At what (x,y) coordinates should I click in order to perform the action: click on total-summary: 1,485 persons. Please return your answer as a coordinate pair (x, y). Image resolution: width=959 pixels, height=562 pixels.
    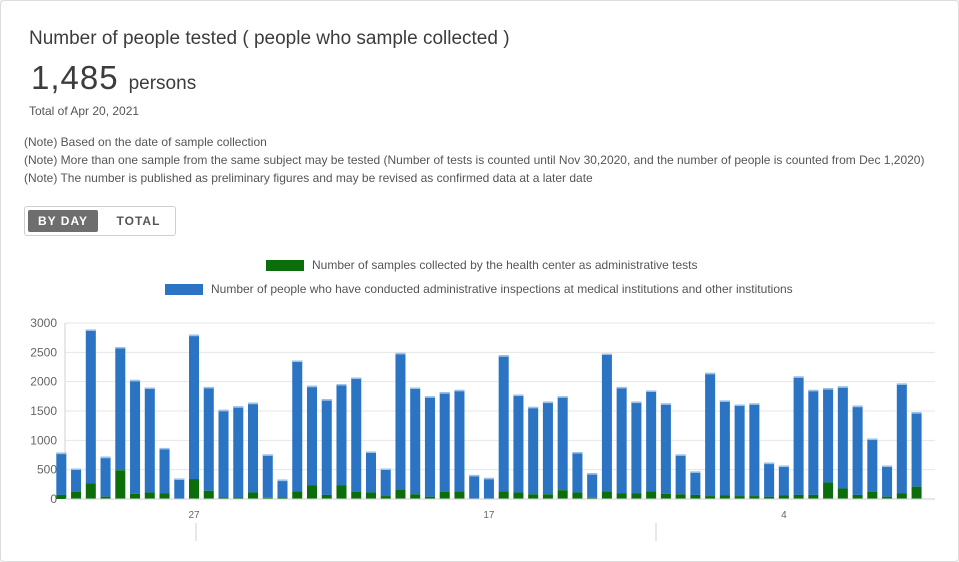
    Looking at the image, I should click on (113, 78).